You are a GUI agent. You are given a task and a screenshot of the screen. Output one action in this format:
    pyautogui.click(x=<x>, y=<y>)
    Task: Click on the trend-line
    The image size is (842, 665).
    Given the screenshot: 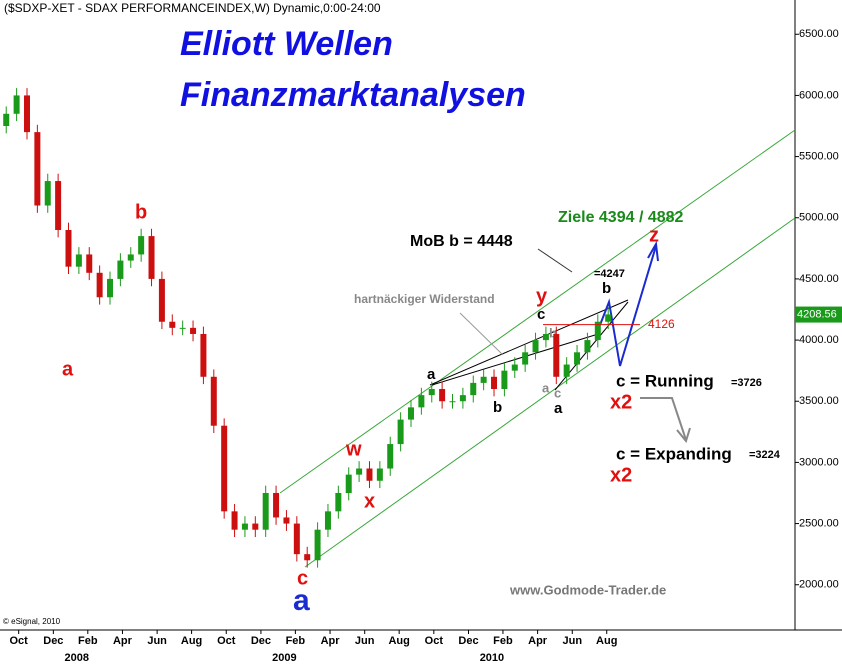 What is the action you would take?
    pyautogui.click(x=529, y=342)
    